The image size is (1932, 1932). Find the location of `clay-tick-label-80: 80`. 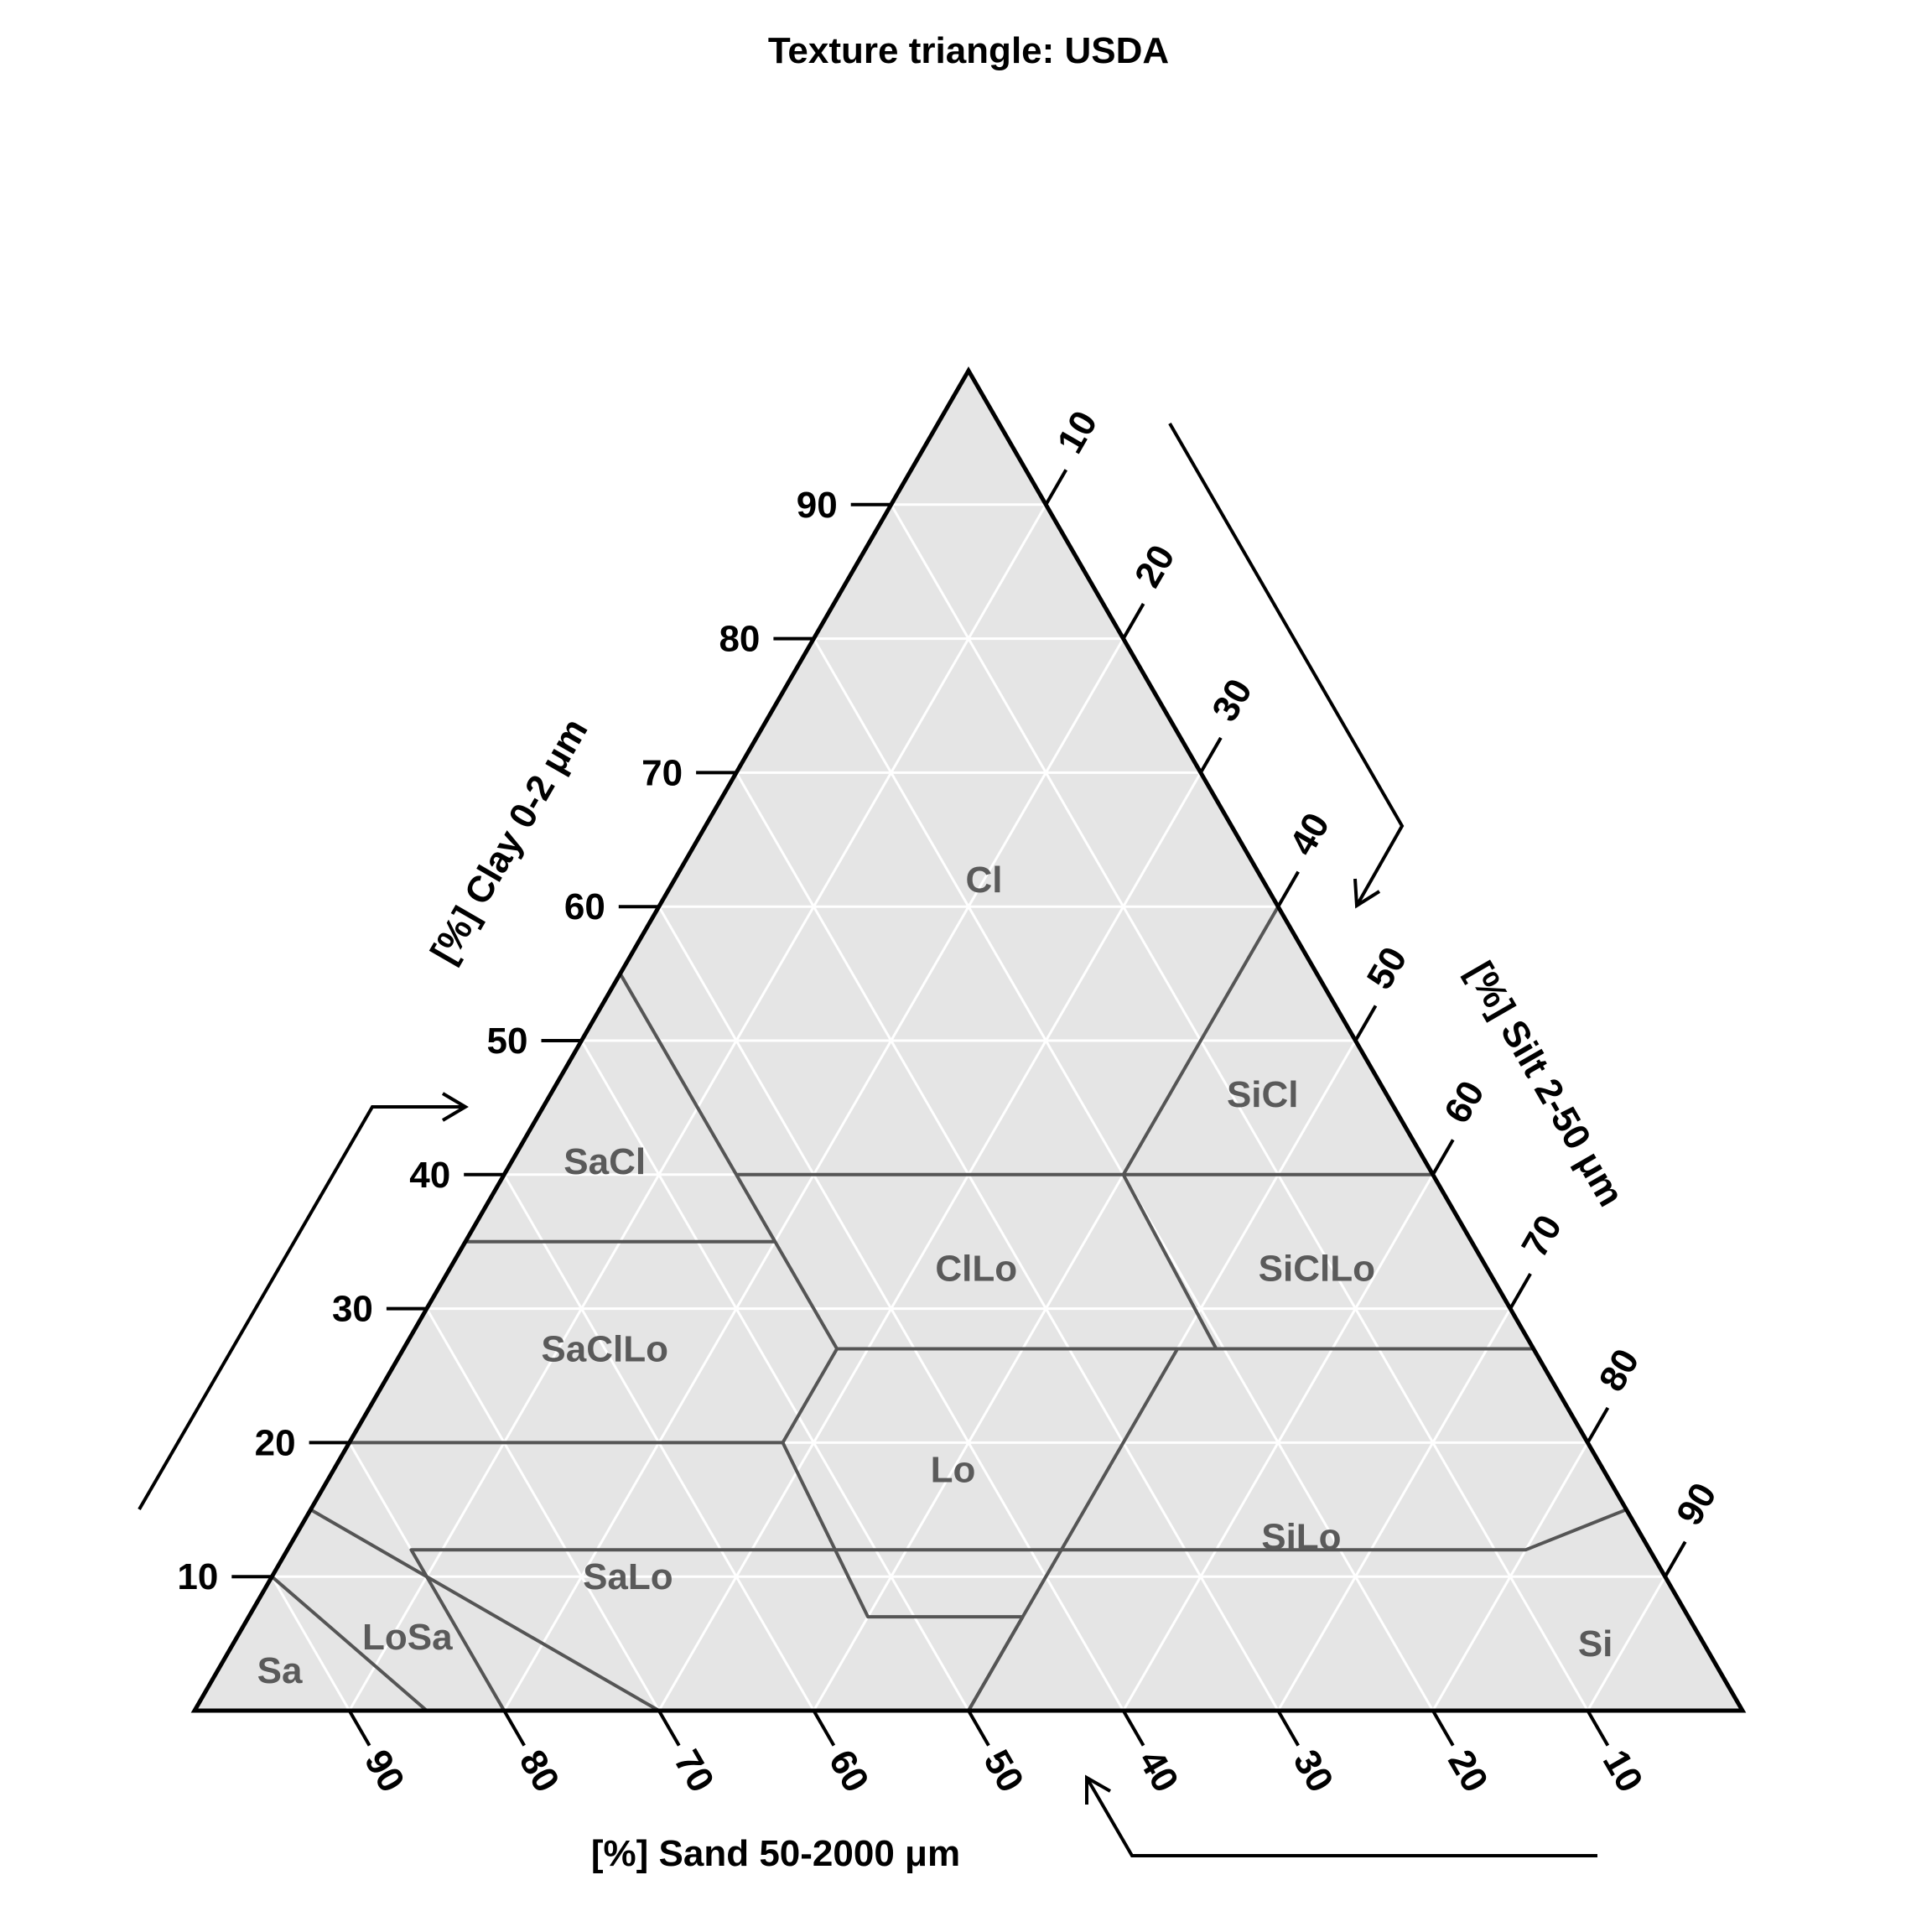

clay-tick-label-80: 80 is located at coordinates (739, 639).